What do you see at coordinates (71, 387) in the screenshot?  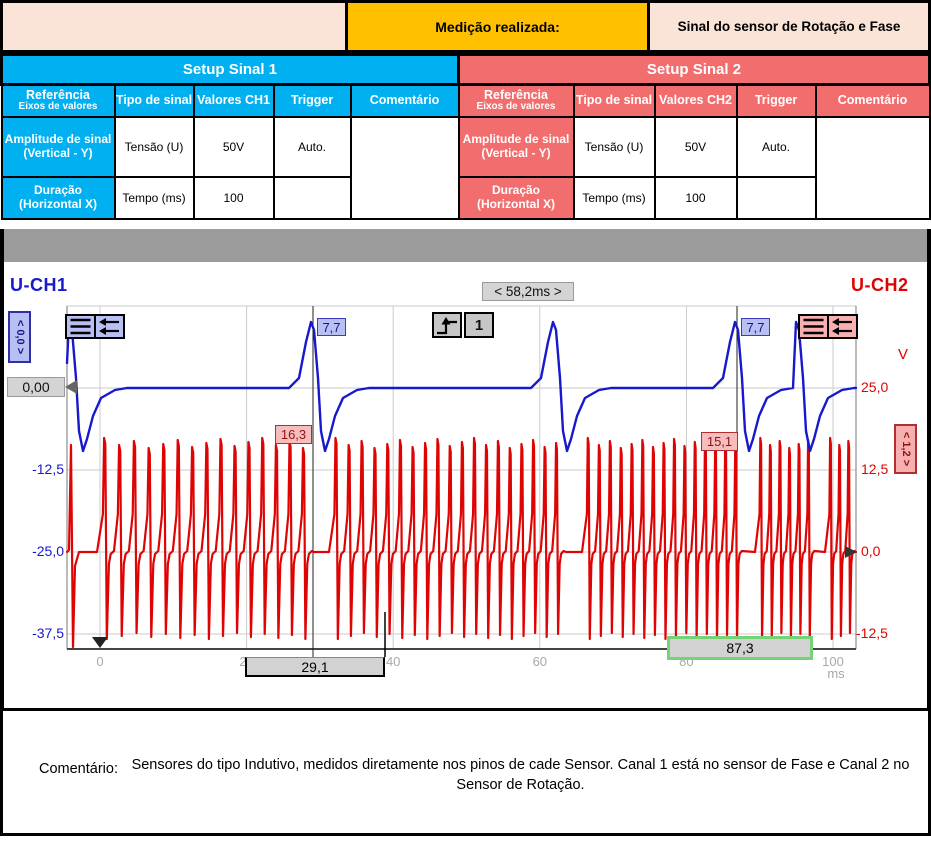 I see `ch1-baseline-marker-icon` at bounding box center [71, 387].